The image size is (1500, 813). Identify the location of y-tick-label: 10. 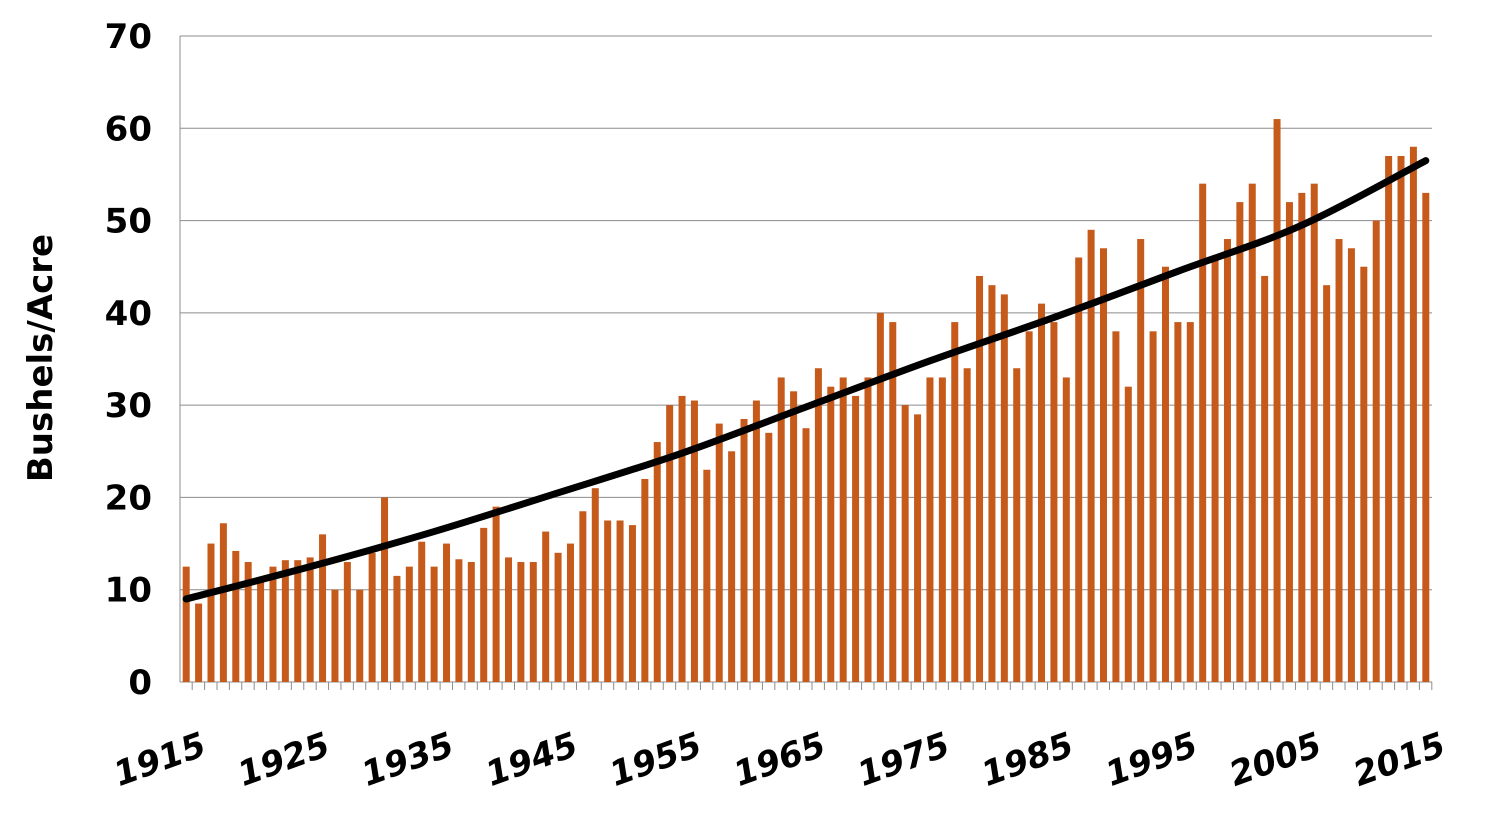
(128, 591).